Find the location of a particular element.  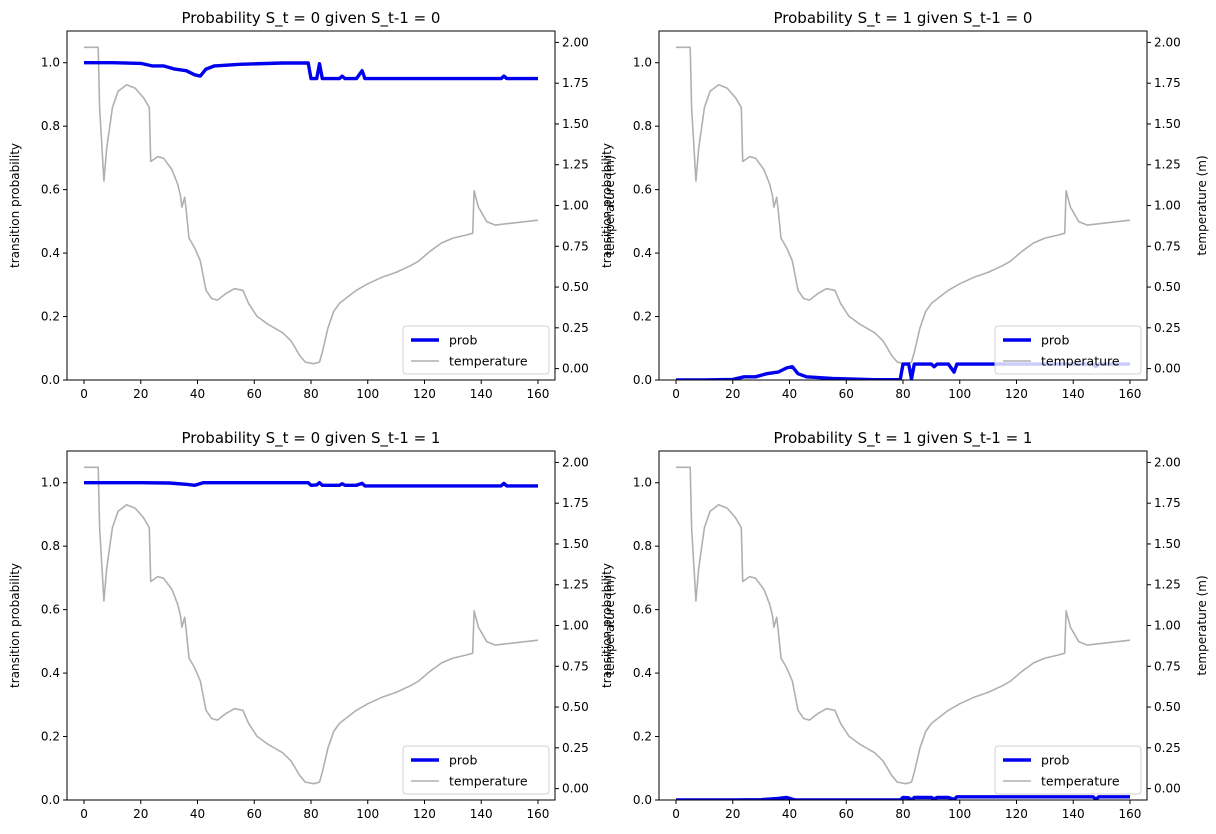

chart-title: Probability S_t = 0 given S_t-1 = 1 is located at coordinates (311, 438).